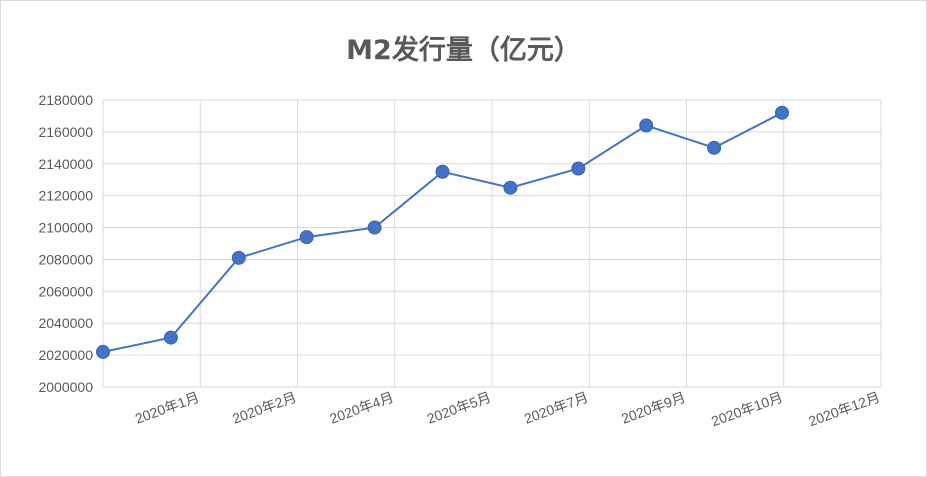 The height and width of the screenshot is (477, 927). Describe the element at coordinates (747, 409) in the screenshot. I see `x-tick-label: 2020年10月` at that location.